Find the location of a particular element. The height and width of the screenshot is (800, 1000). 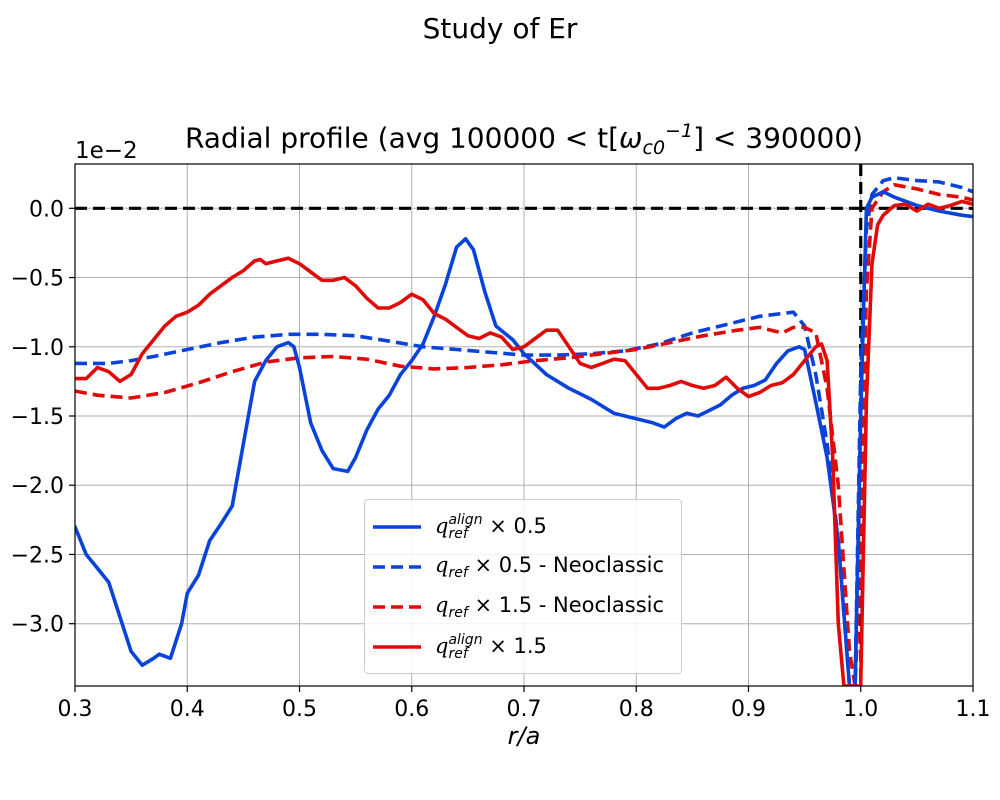

x-tick-label: 0.3 is located at coordinates (75, 709).